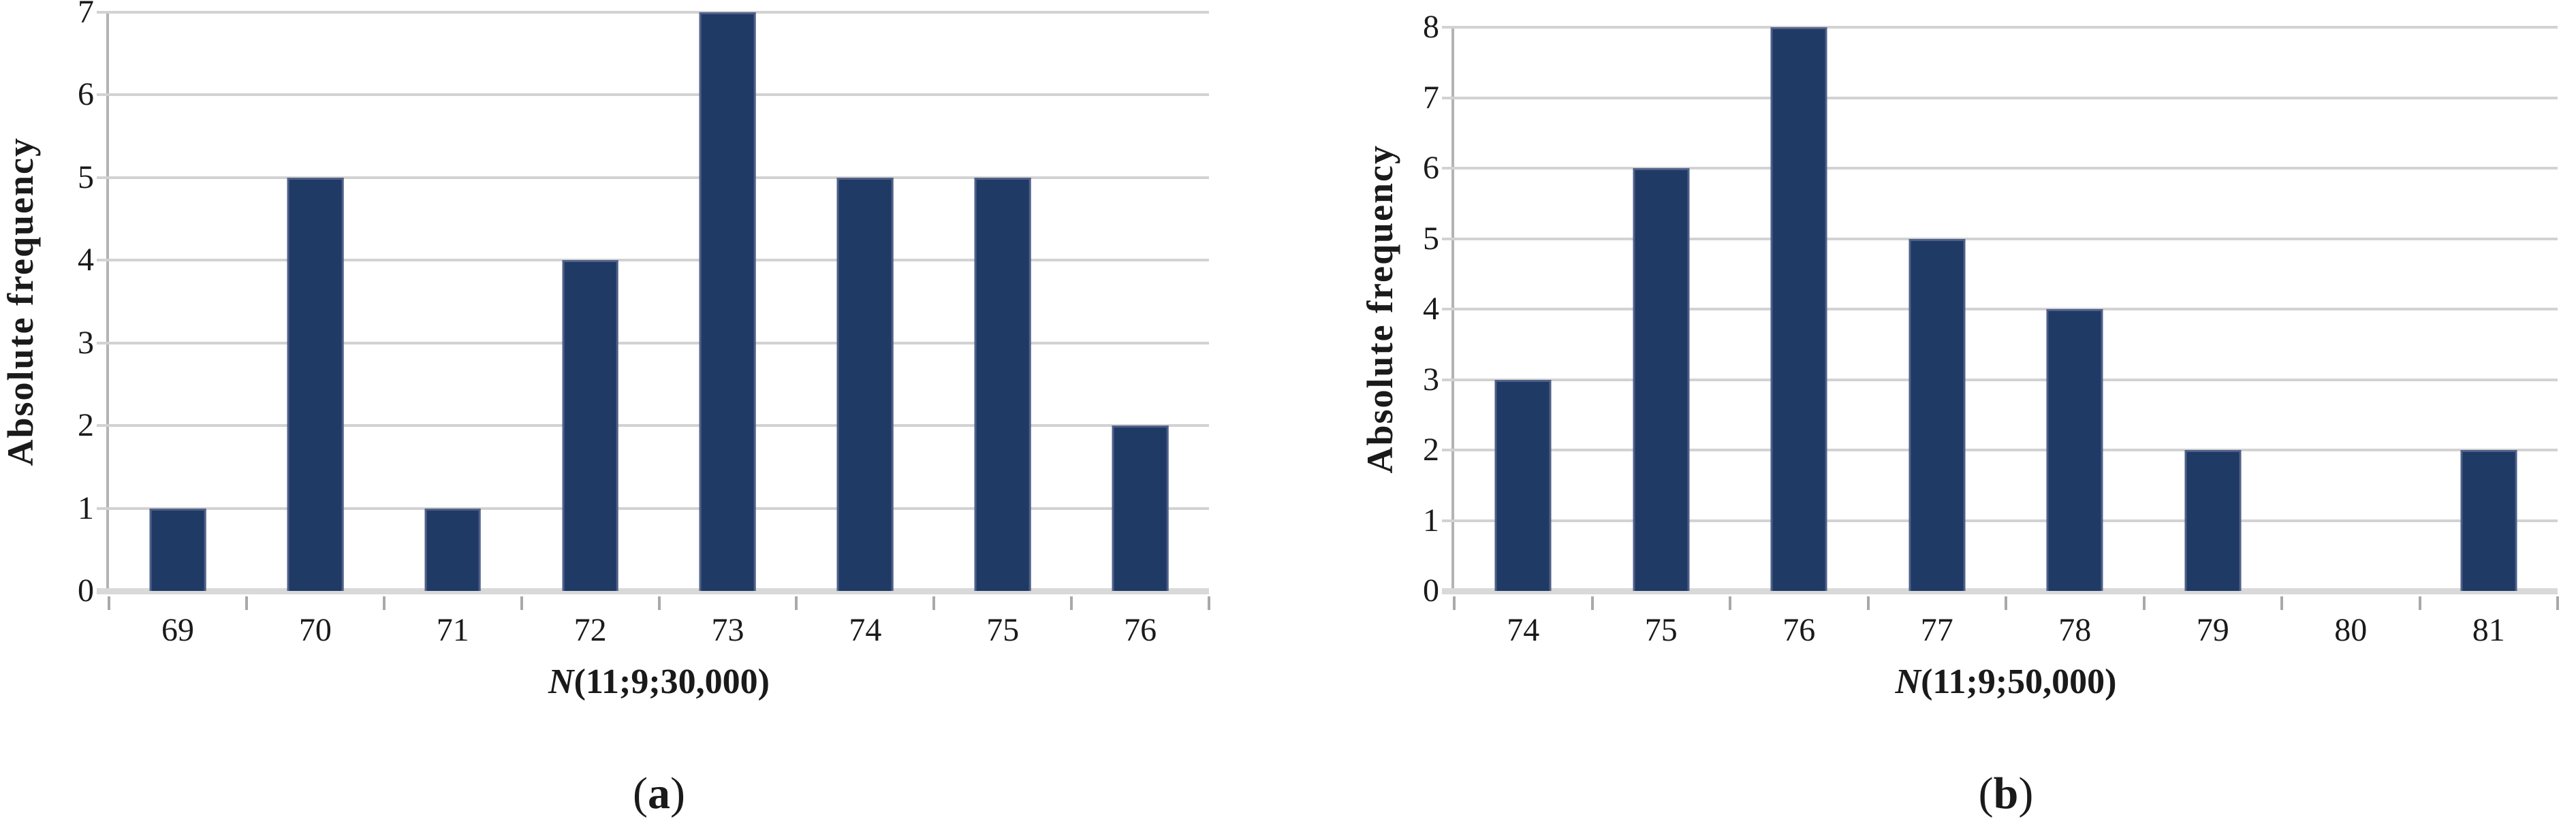 The height and width of the screenshot is (819, 2576). What do you see at coordinates (2006, 624) in the screenshot?
I see `x-tick-labels: 74 75 76 77 78 79 80 81` at bounding box center [2006, 624].